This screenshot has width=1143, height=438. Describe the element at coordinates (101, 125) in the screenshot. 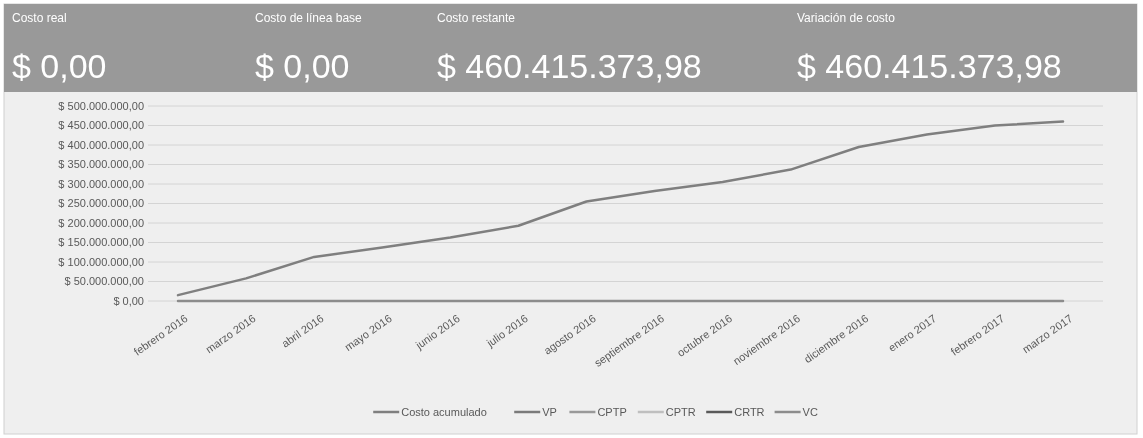

I see `y-tick-label: $ 450.000.000,00` at that location.